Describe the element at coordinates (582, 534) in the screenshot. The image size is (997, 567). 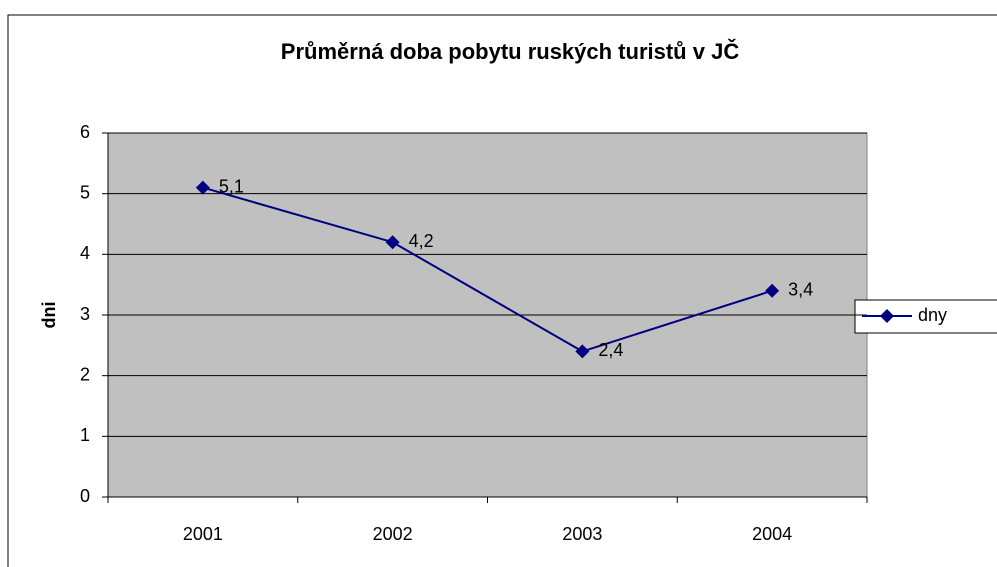
I see `x-tick-label: 2003` at that location.